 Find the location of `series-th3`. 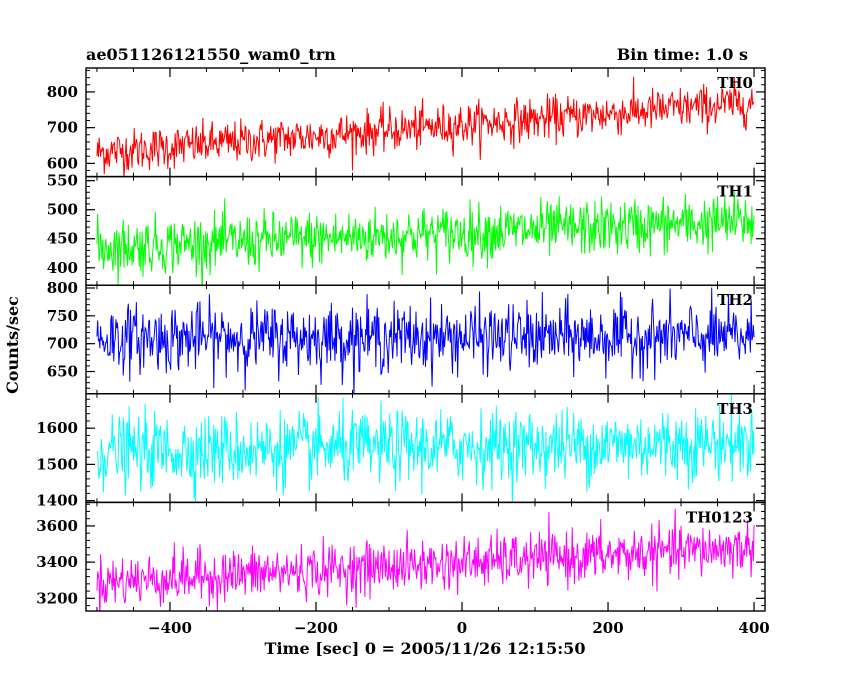

series-th3 is located at coordinates (425, 448).